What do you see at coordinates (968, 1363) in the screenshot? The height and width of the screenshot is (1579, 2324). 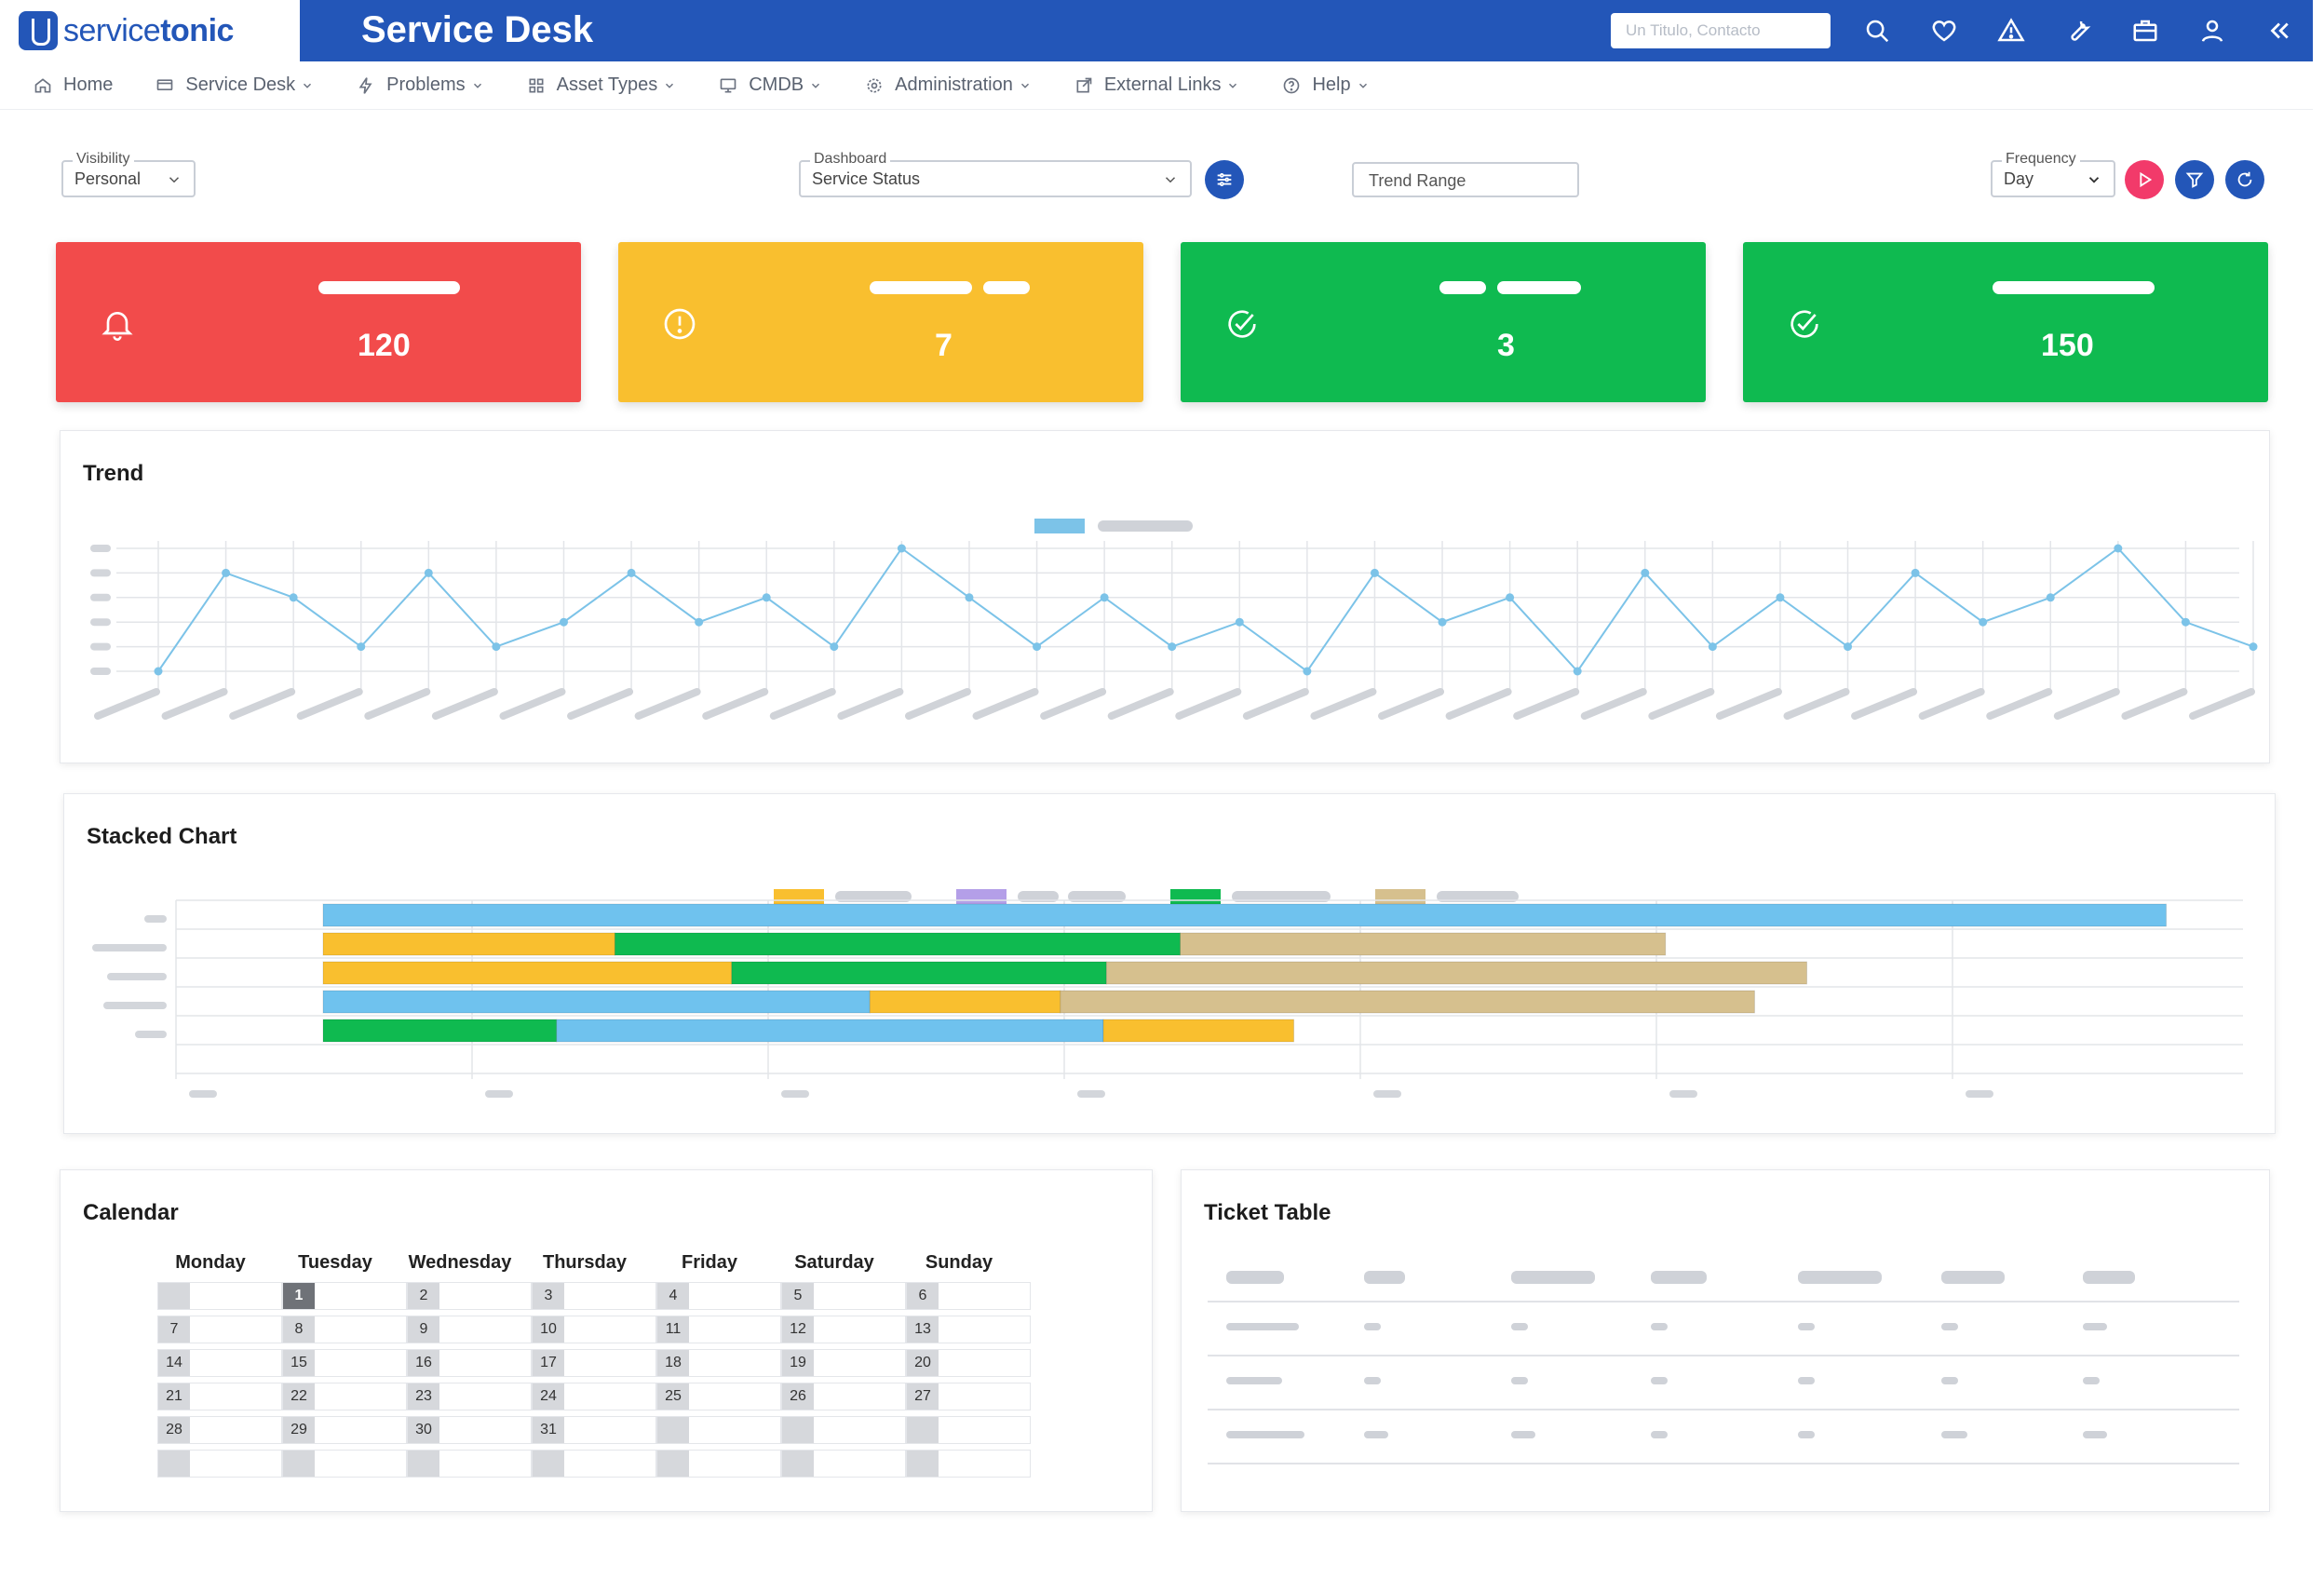 I see `calendar-day-cell: 20` at bounding box center [968, 1363].